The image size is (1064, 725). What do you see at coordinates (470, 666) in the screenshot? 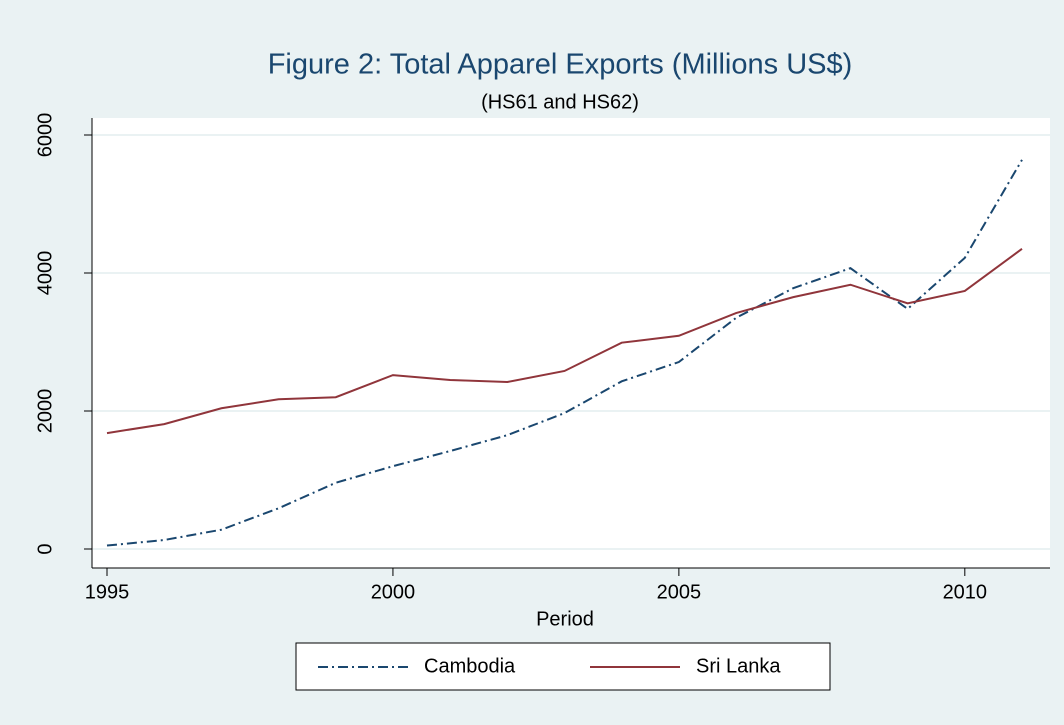
I see `legend-label: Cambodia` at bounding box center [470, 666].